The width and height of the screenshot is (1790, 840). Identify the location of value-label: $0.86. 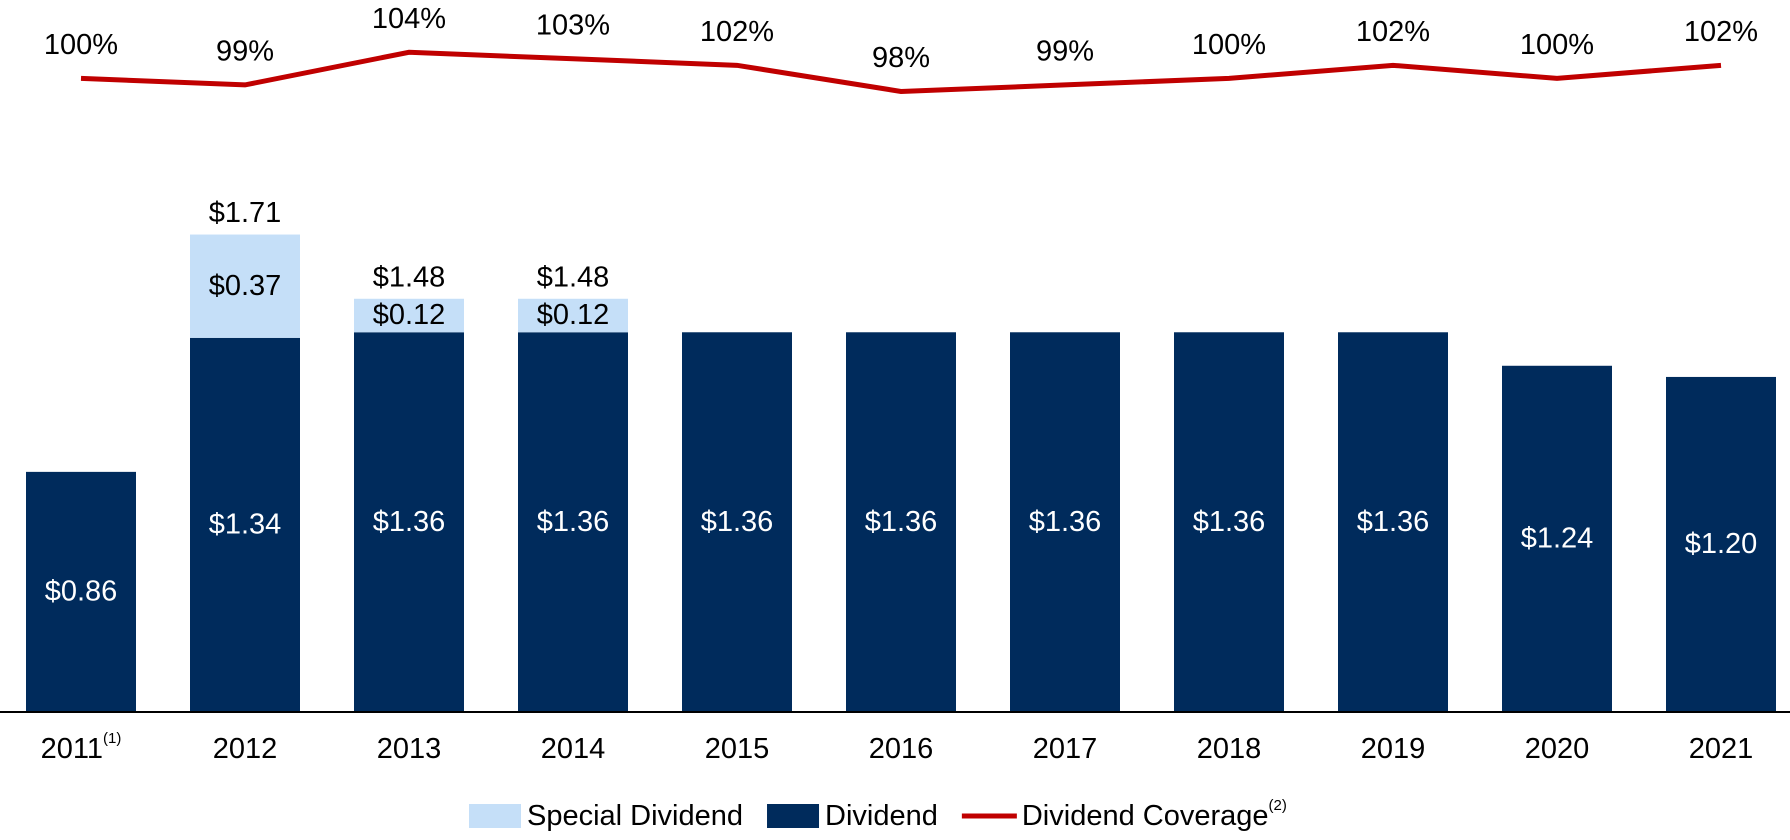
(81, 592).